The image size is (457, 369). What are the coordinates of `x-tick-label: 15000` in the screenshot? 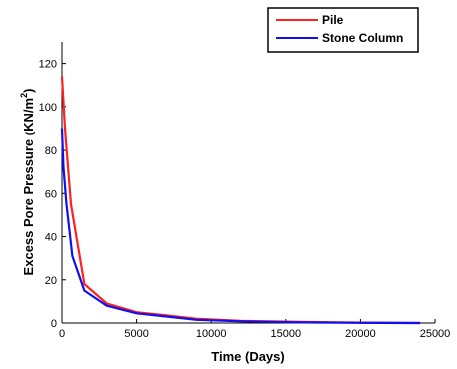 It's located at (286, 334).